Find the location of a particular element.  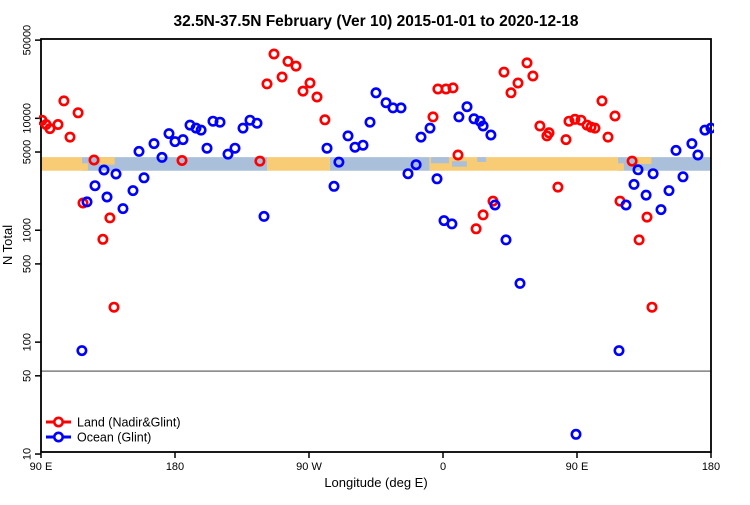

legend: Land (Nadir&Glint) Ocean (Glint) is located at coordinates (113, 430).